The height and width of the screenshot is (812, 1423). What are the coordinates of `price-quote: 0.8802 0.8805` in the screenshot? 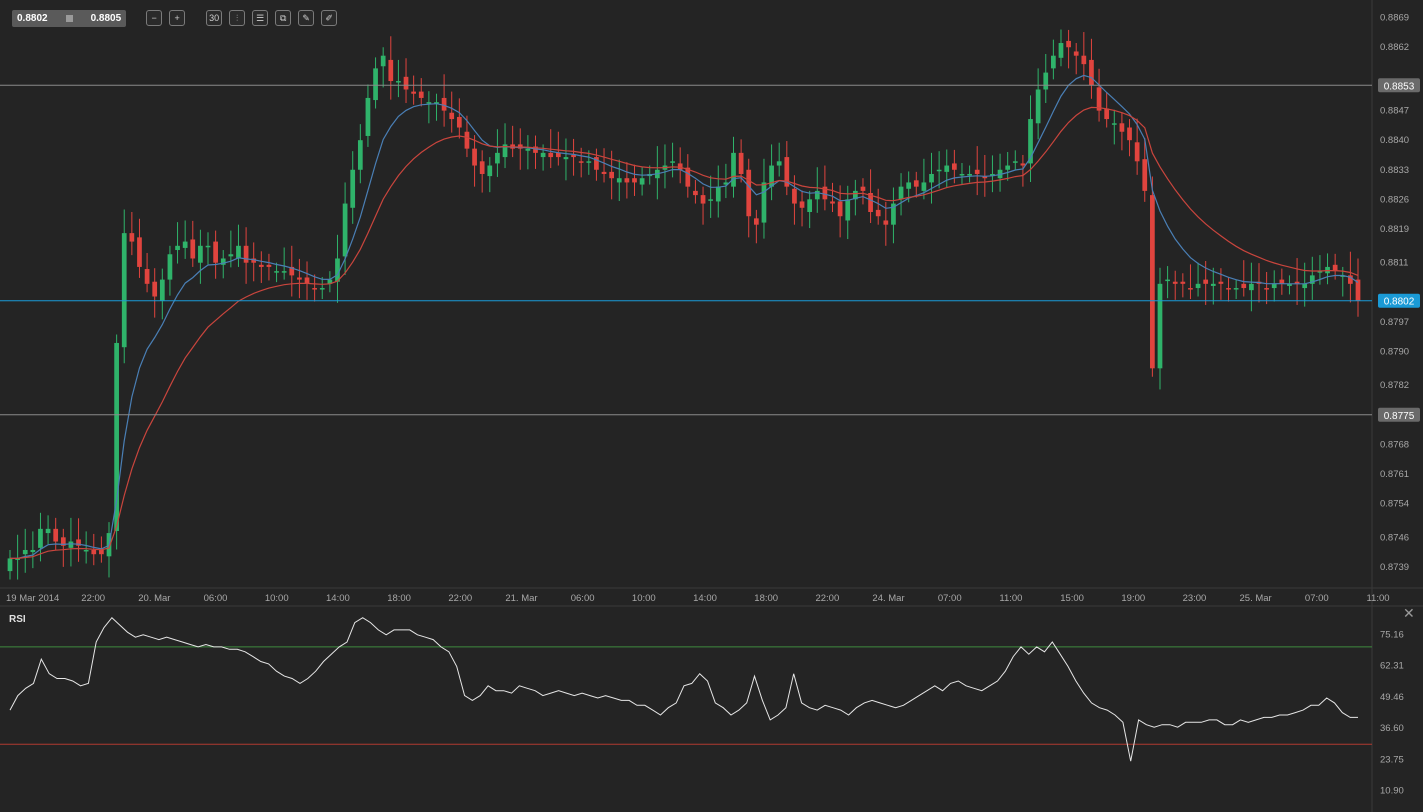 It's located at (69, 18).